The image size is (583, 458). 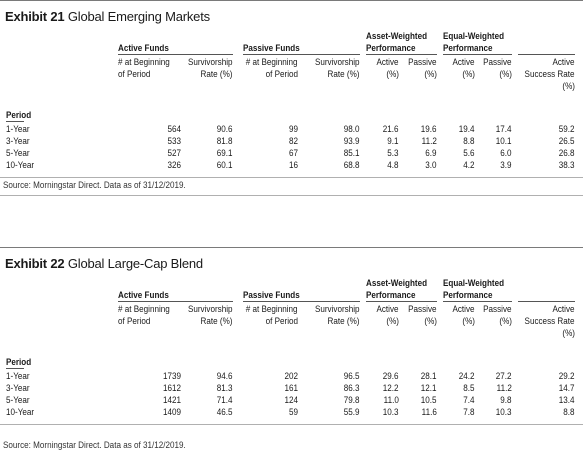 I want to click on table-cell-aw-passive: 11.2, so click(x=429, y=141).